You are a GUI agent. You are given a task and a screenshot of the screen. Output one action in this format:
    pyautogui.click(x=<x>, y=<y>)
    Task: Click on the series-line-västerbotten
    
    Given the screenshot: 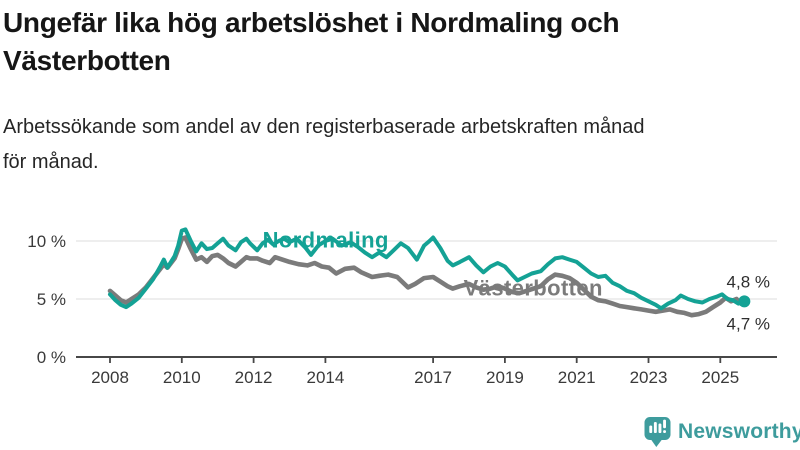 What is the action you would take?
    pyautogui.click(x=427, y=276)
    